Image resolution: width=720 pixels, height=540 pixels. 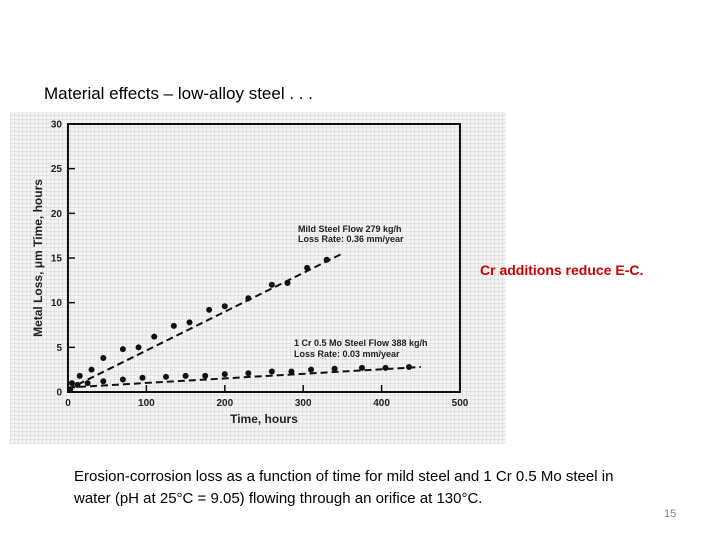 What do you see at coordinates (350, 229) in the screenshot?
I see `series-1-name-annotation: Mild Steel Flow 279 kg/h` at bounding box center [350, 229].